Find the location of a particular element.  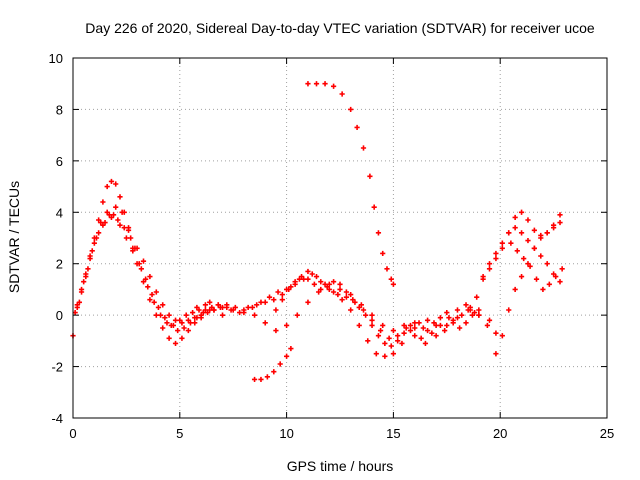

x-axis-label: GPS time / hours is located at coordinates (340, 466).